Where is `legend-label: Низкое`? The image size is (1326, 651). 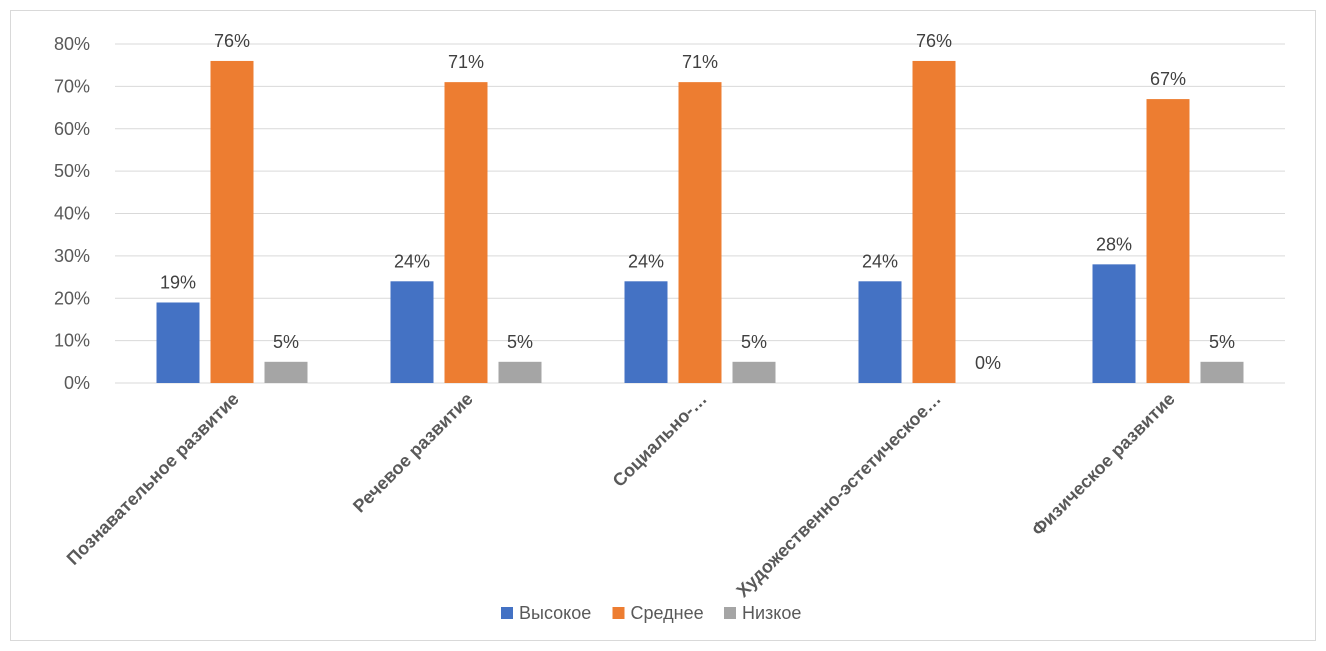
legend-label: Низкое is located at coordinates (771, 613).